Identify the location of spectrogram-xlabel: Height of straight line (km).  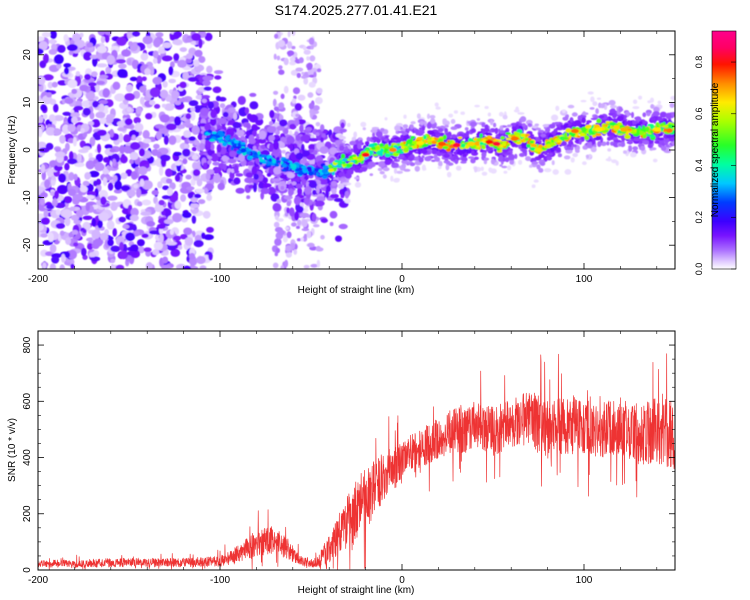
(356, 290).